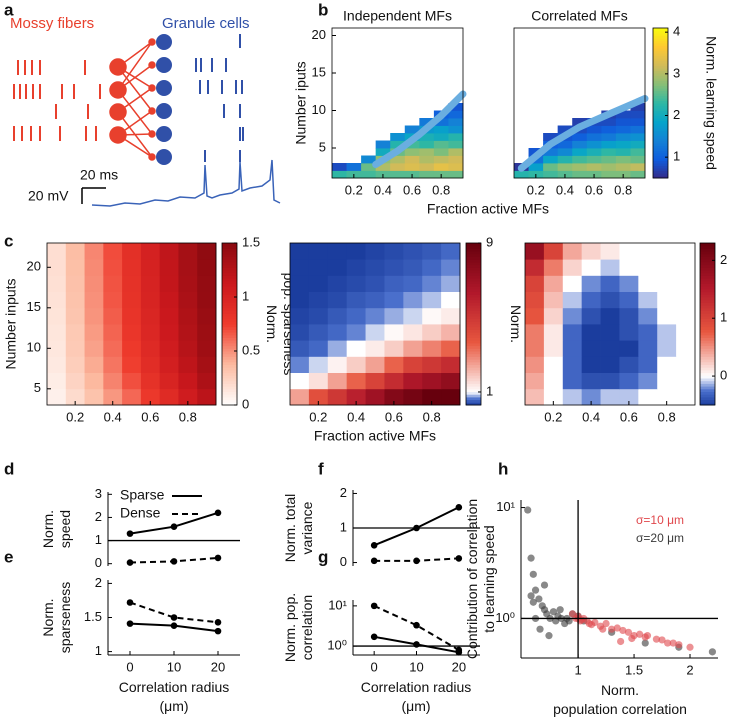 The width and height of the screenshot is (739, 725). What do you see at coordinates (676, 72) in the screenshot?
I see `colorbar-tick-label: 3` at bounding box center [676, 72].